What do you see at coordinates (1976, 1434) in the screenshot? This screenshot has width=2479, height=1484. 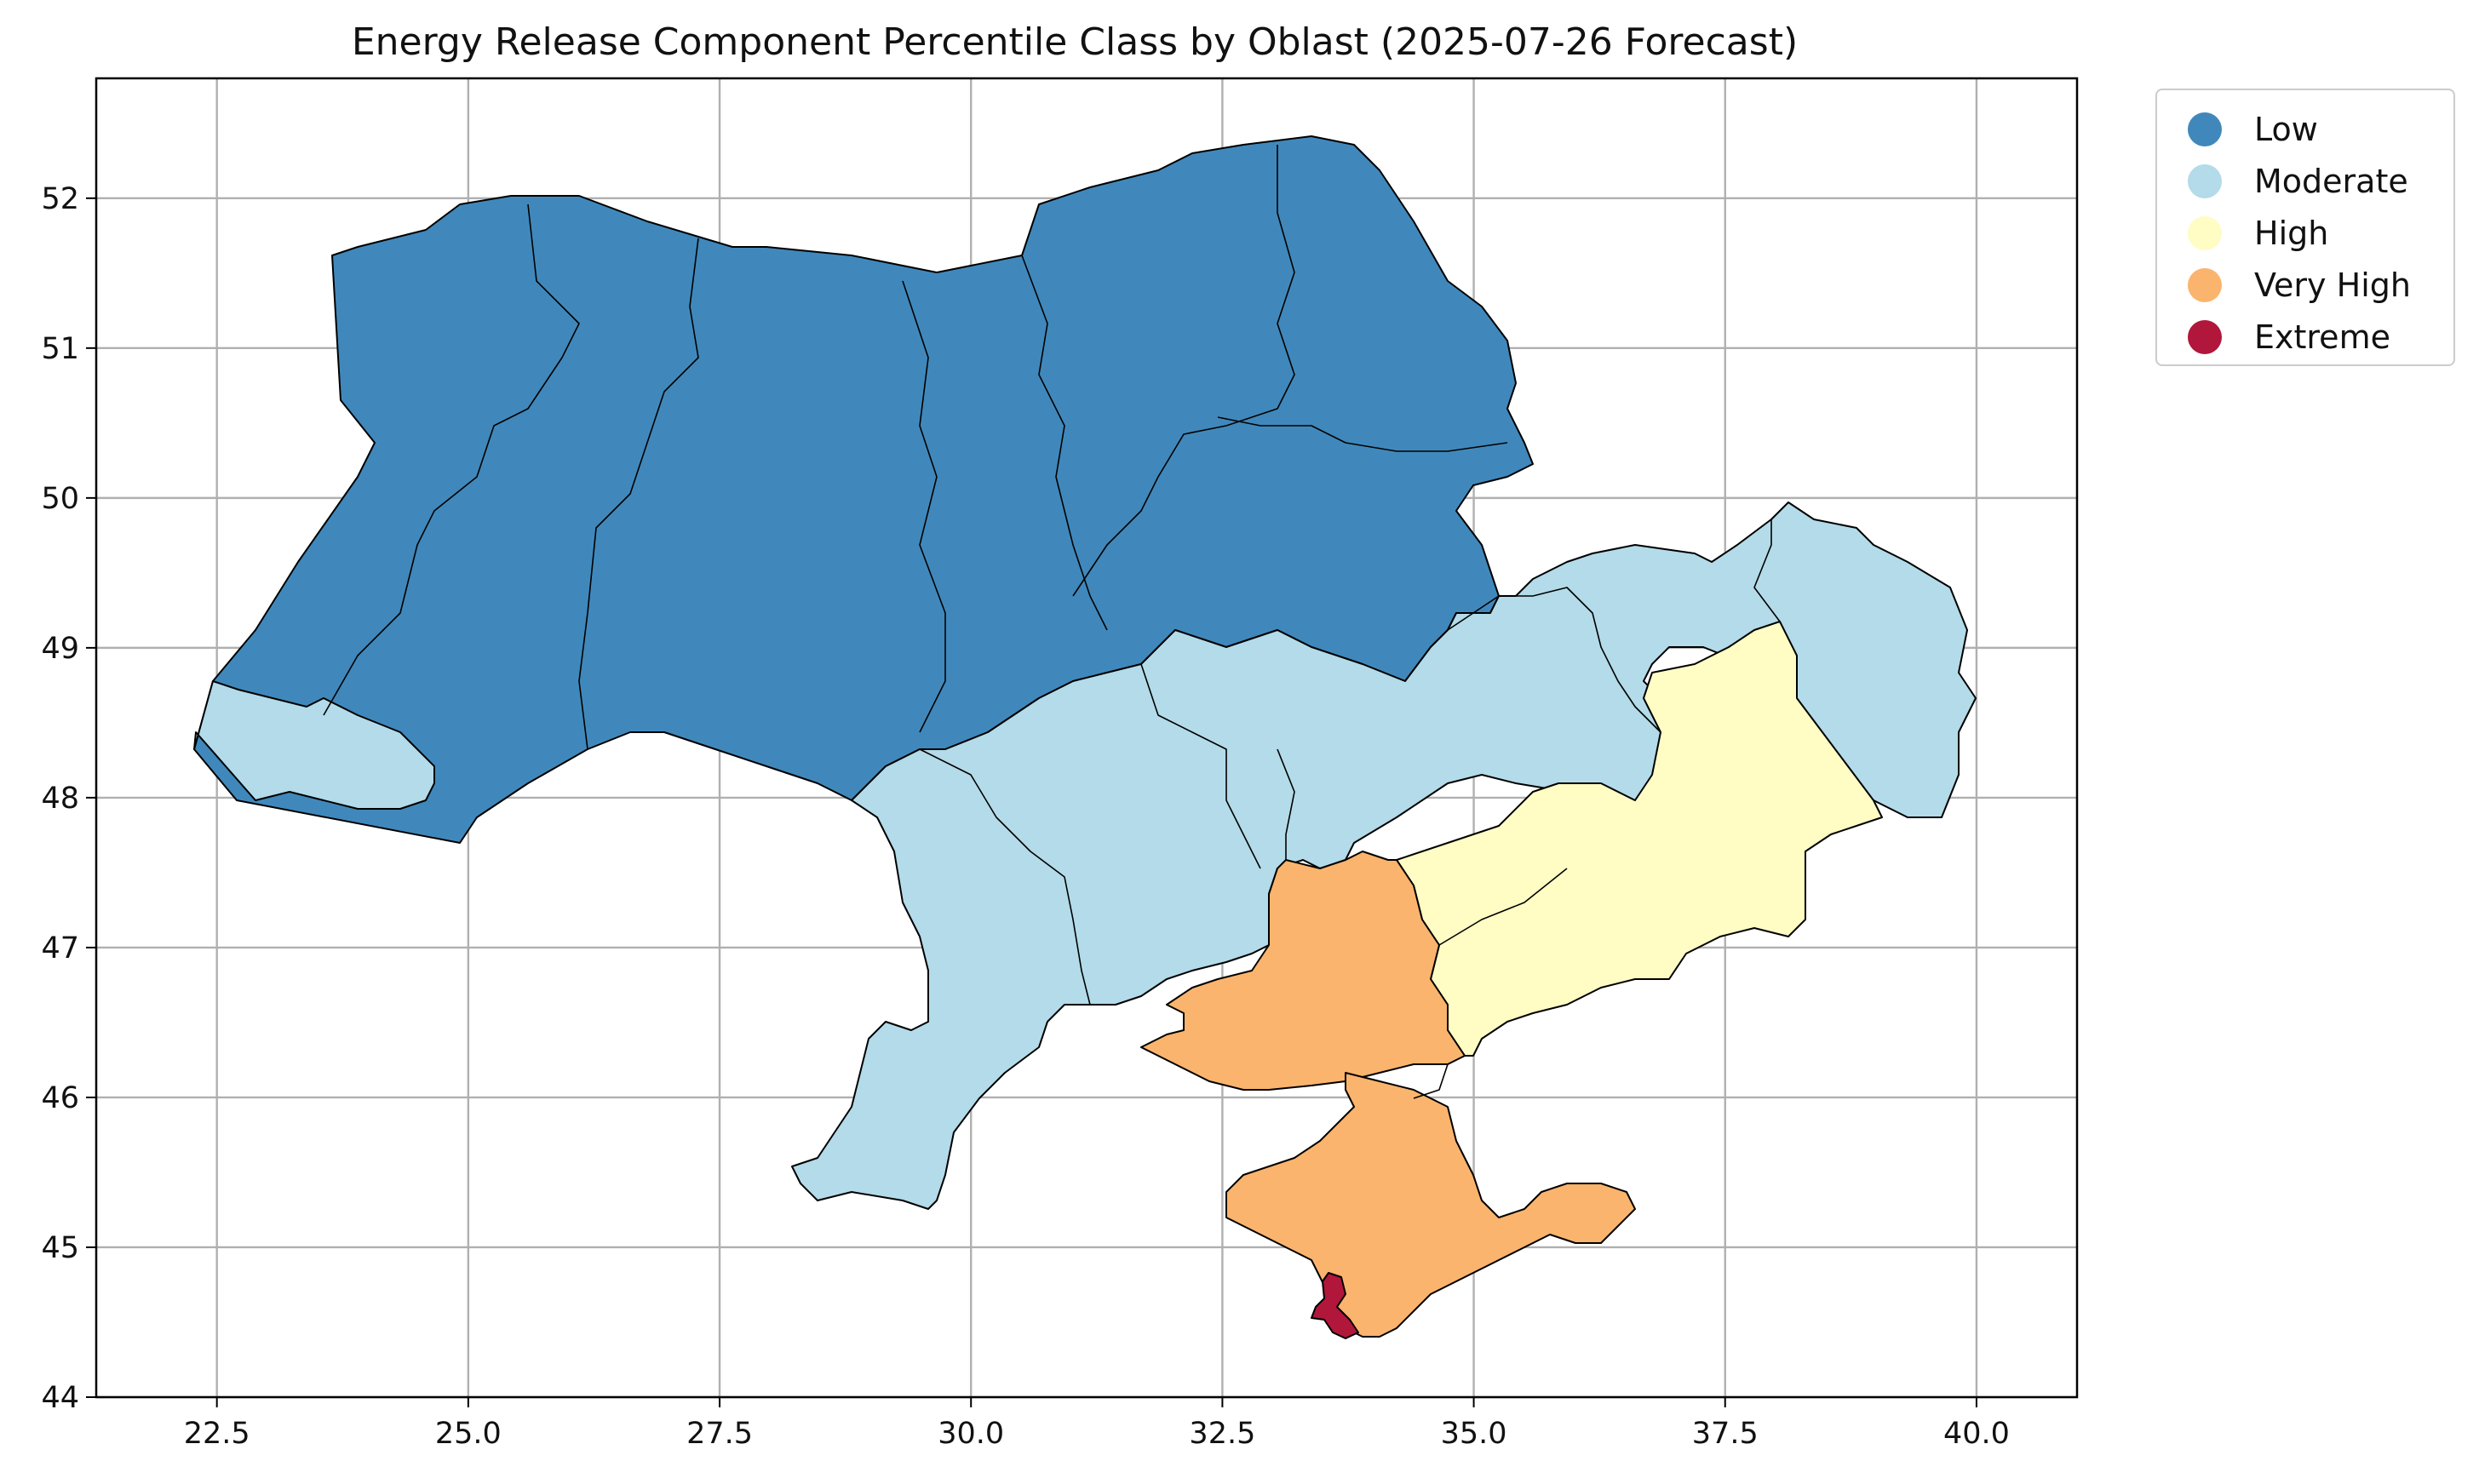 I see `x-tick-label: 40.0` at bounding box center [1976, 1434].